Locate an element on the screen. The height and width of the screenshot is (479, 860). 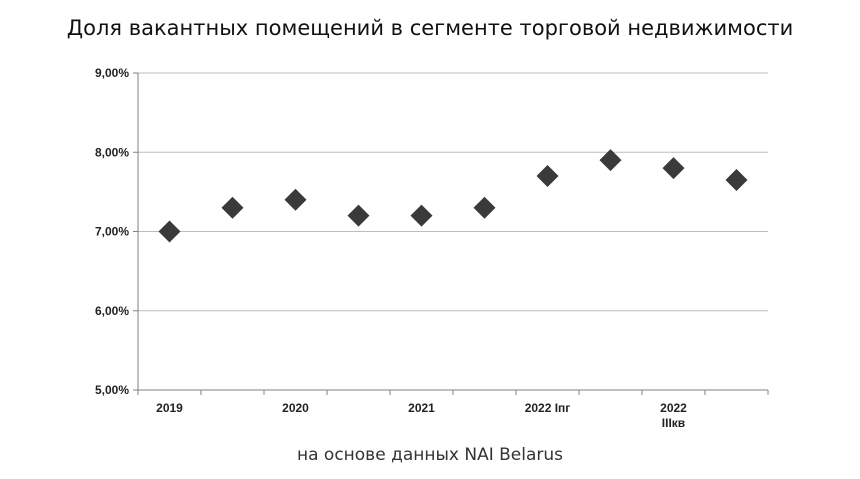
y-tick-label: 5,00% is located at coordinates (112, 390).